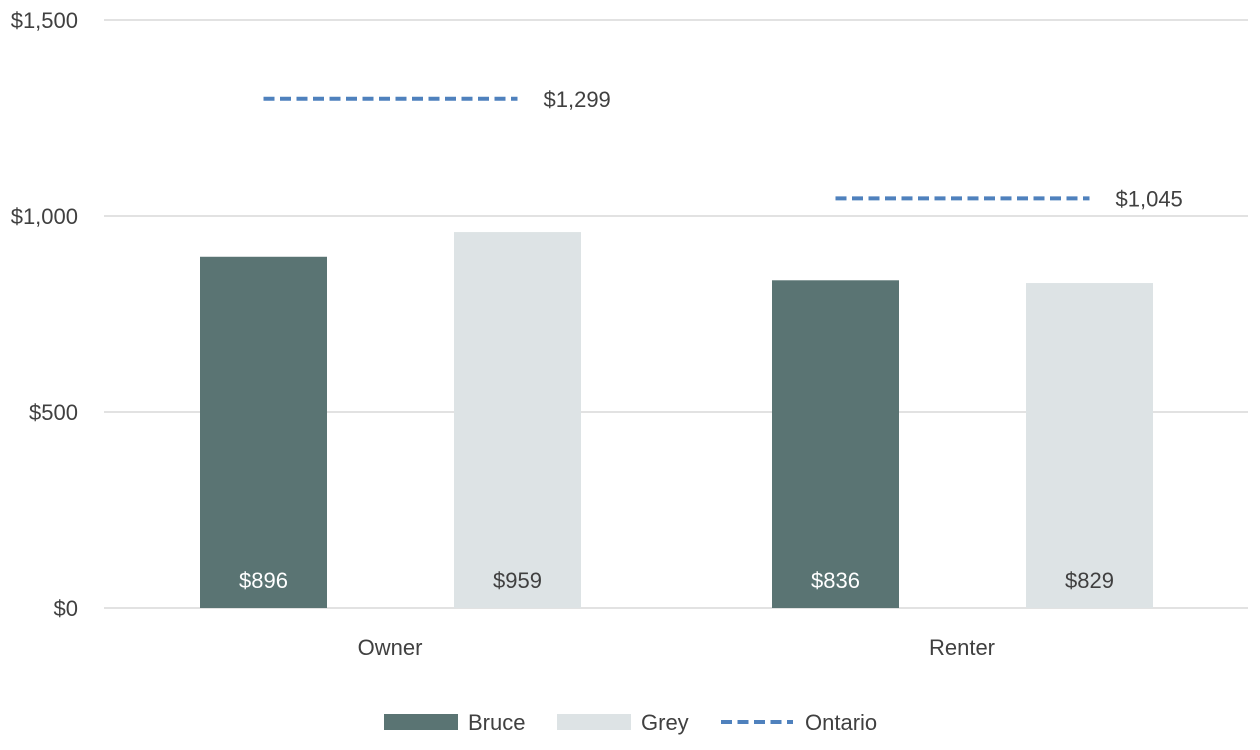 Image resolution: width=1260 pixels, height=750 pixels. What do you see at coordinates (44, 216) in the screenshot?
I see `y-tick-label: $1,000` at bounding box center [44, 216].